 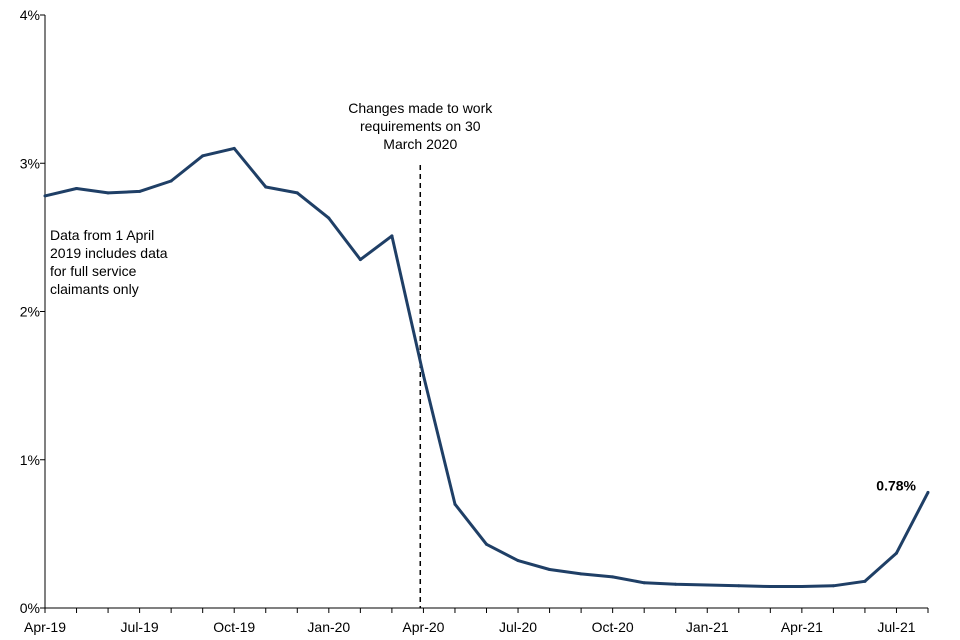 What do you see at coordinates (896, 485) in the screenshot?
I see `end-value-label: 0.78%` at bounding box center [896, 485].